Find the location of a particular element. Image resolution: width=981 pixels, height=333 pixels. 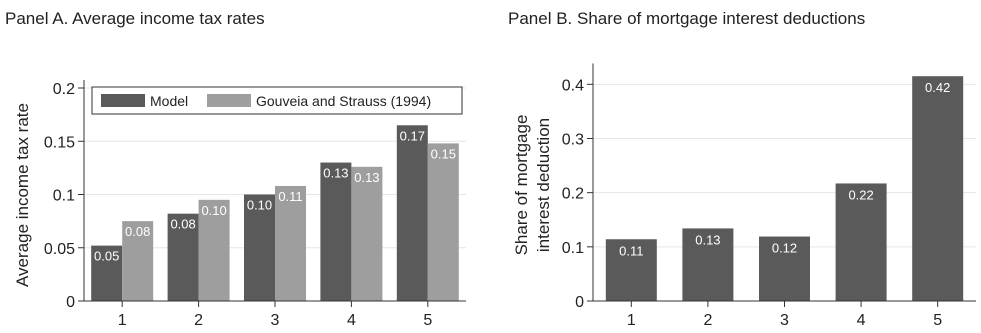

panelB-x-tick-label: 1 is located at coordinates (631, 320).